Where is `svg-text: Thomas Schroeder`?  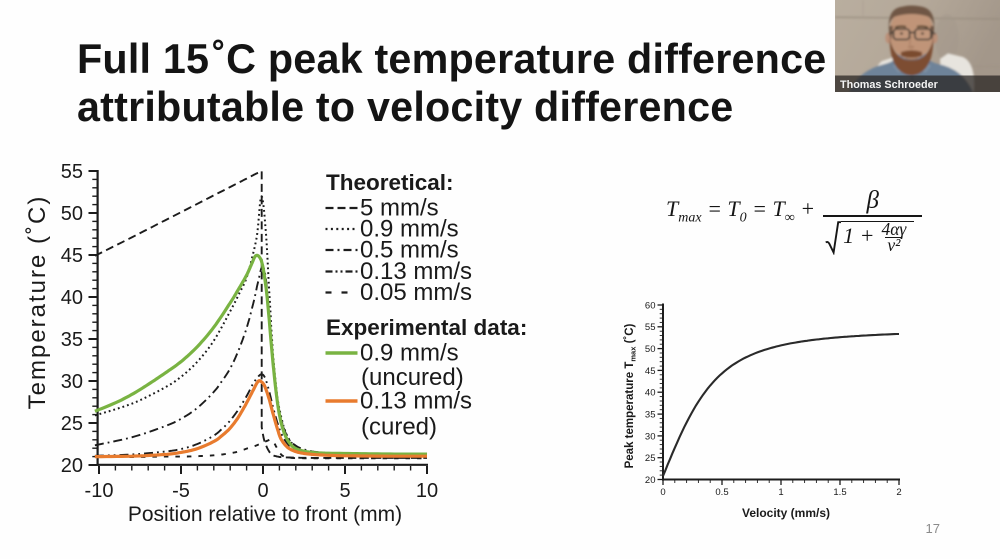 svg-text: Thomas Schroeder is located at coordinates (889, 85).